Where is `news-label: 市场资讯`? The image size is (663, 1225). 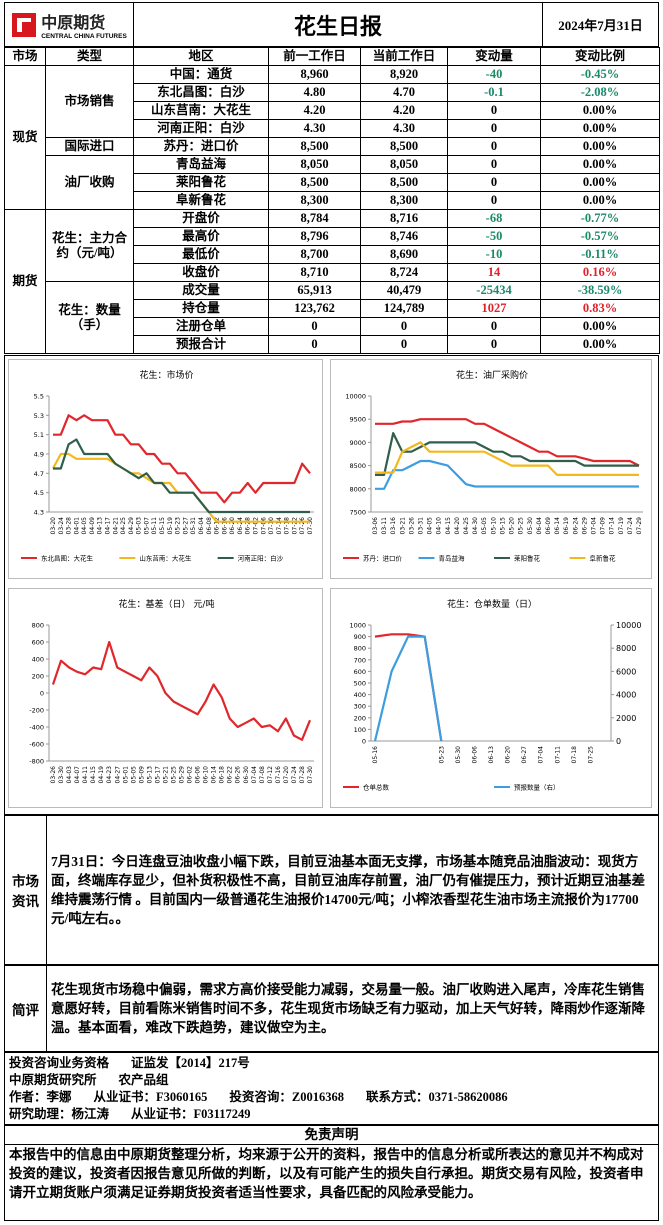 news-label: 市场资讯 is located at coordinates (26, 890).